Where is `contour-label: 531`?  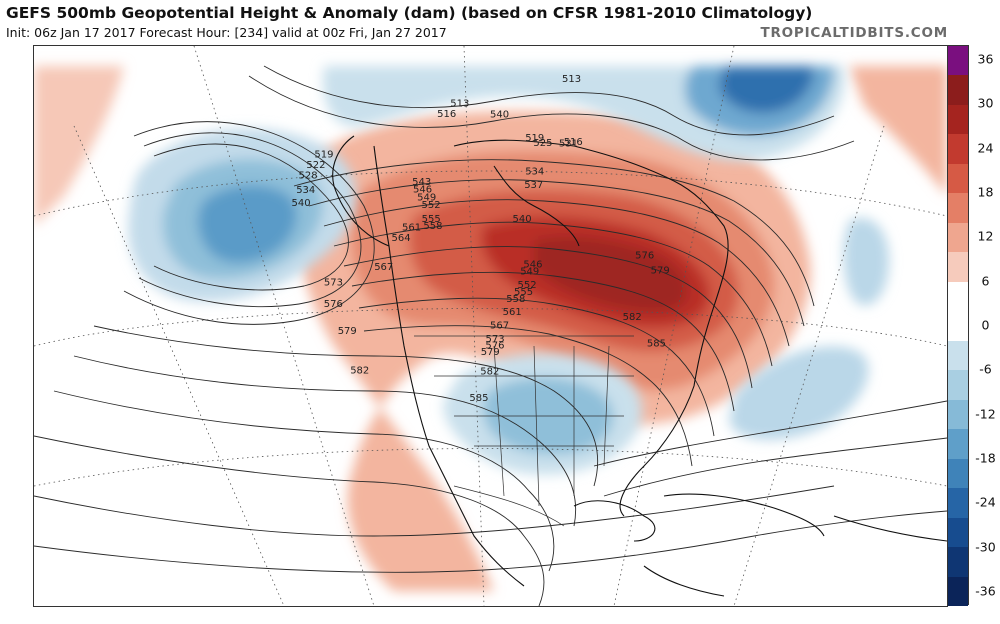 contour-label: 531 is located at coordinates (568, 144).